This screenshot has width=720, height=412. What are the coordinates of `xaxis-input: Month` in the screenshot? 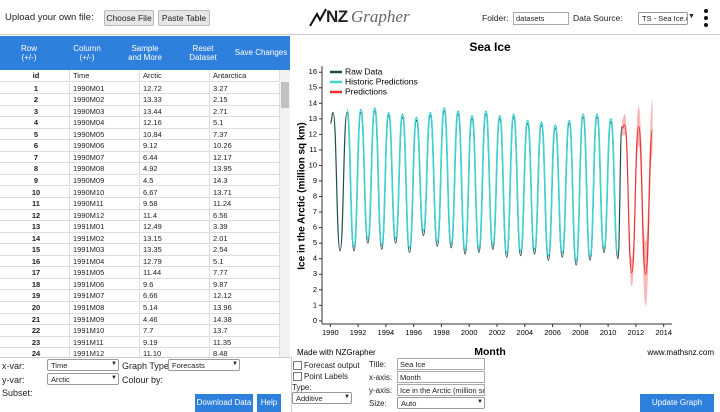 It's located at (441, 377).